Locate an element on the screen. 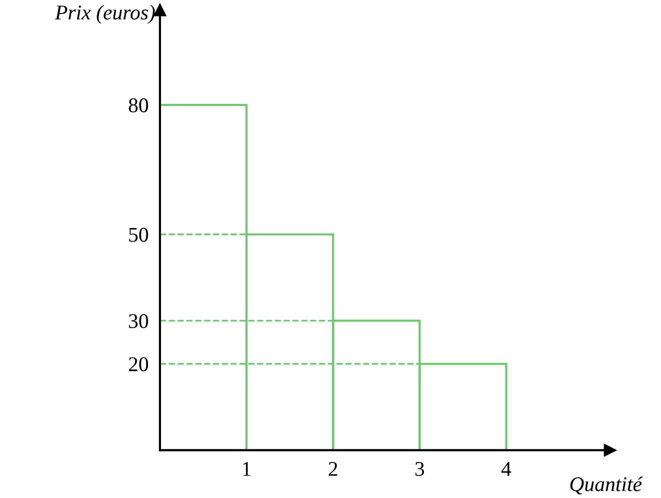  y-tick-label: 80 is located at coordinates (138, 105).